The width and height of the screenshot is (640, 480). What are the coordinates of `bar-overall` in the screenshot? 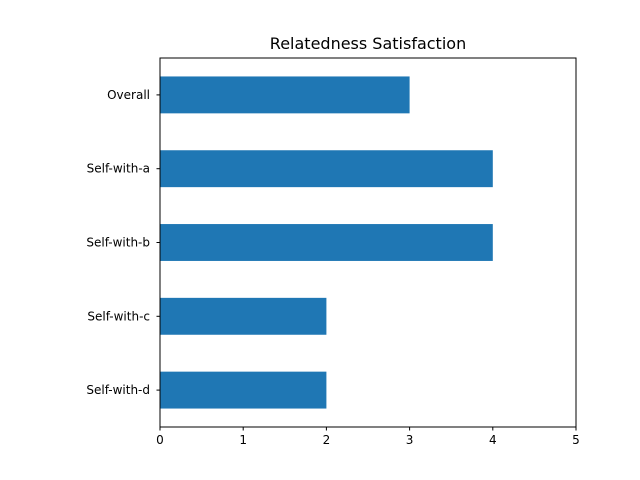 It's located at (285, 95).